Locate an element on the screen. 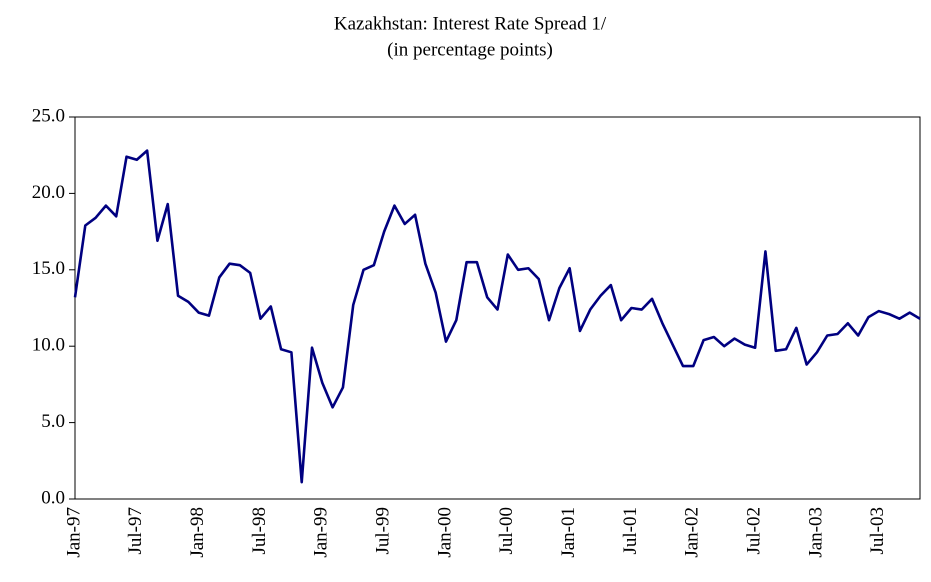 This screenshot has width=931, height=582. x-tick-label: Jul-97 is located at coordinates (135, 531).